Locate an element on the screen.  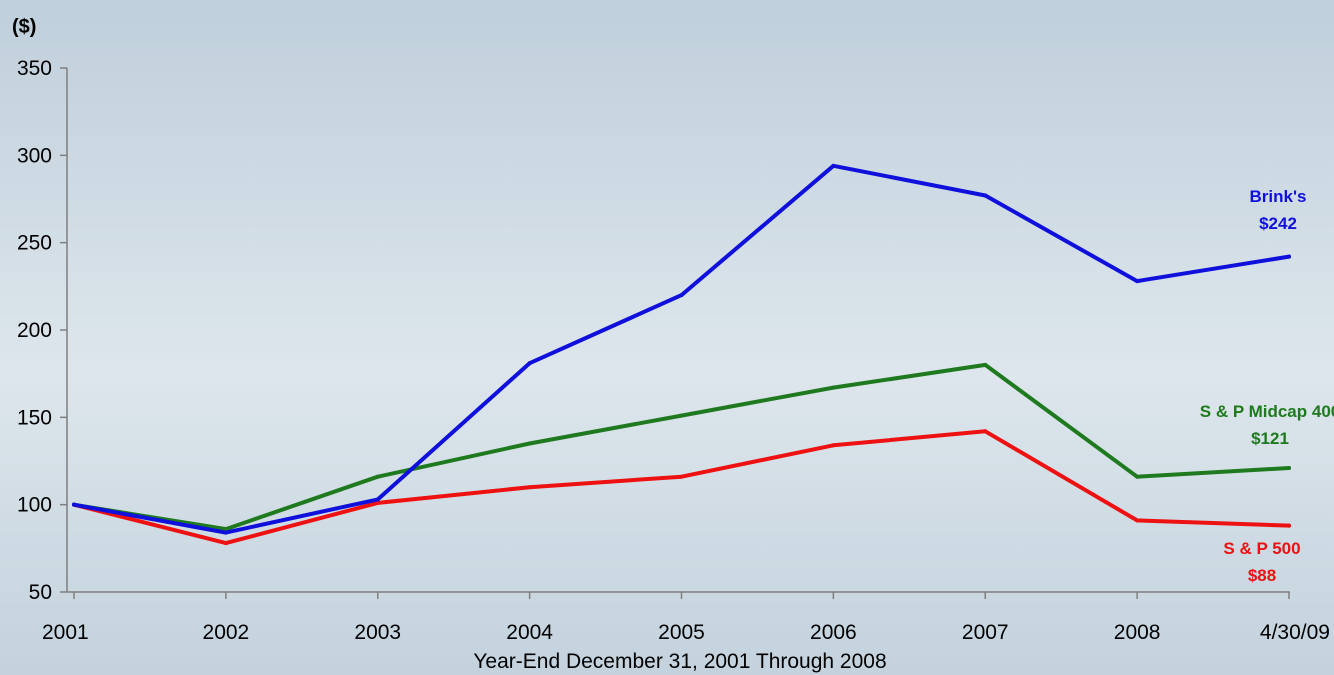
x-axis-title: Year-End December 31, 2001 Through 2008 is located at coordinates (679, 661).